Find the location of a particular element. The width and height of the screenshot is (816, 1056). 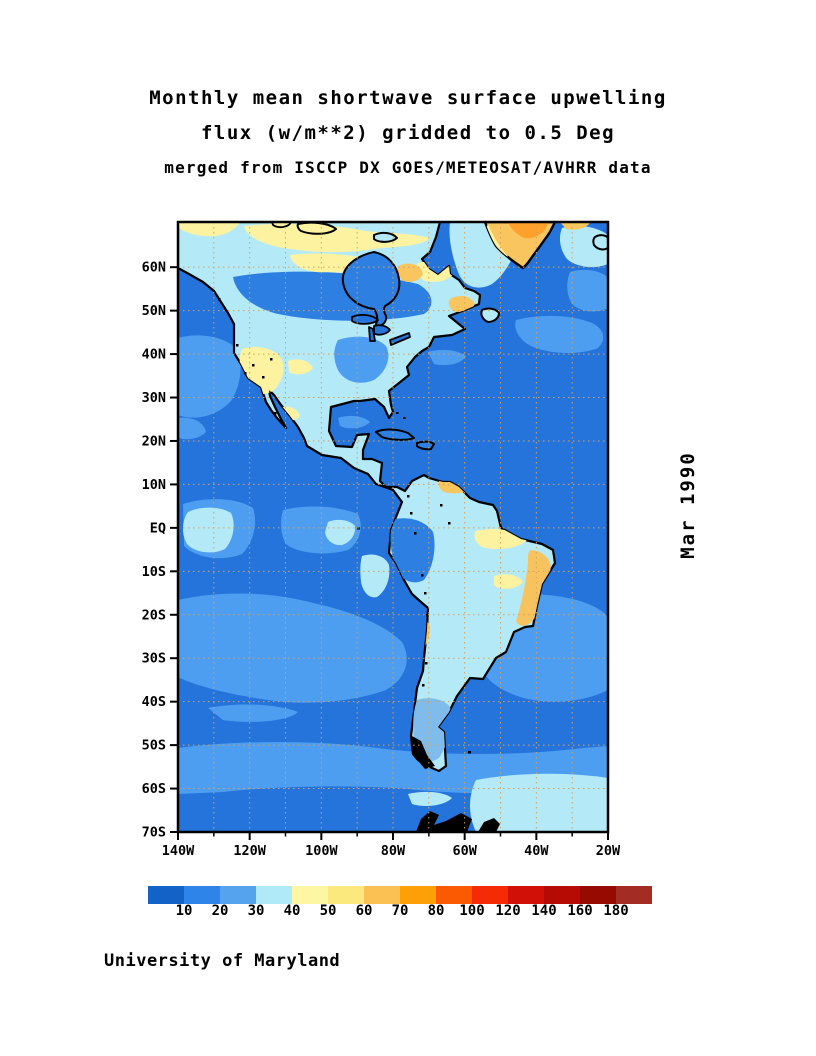

colorbar-tick-label: 40 is located at coordinates (292, 911).